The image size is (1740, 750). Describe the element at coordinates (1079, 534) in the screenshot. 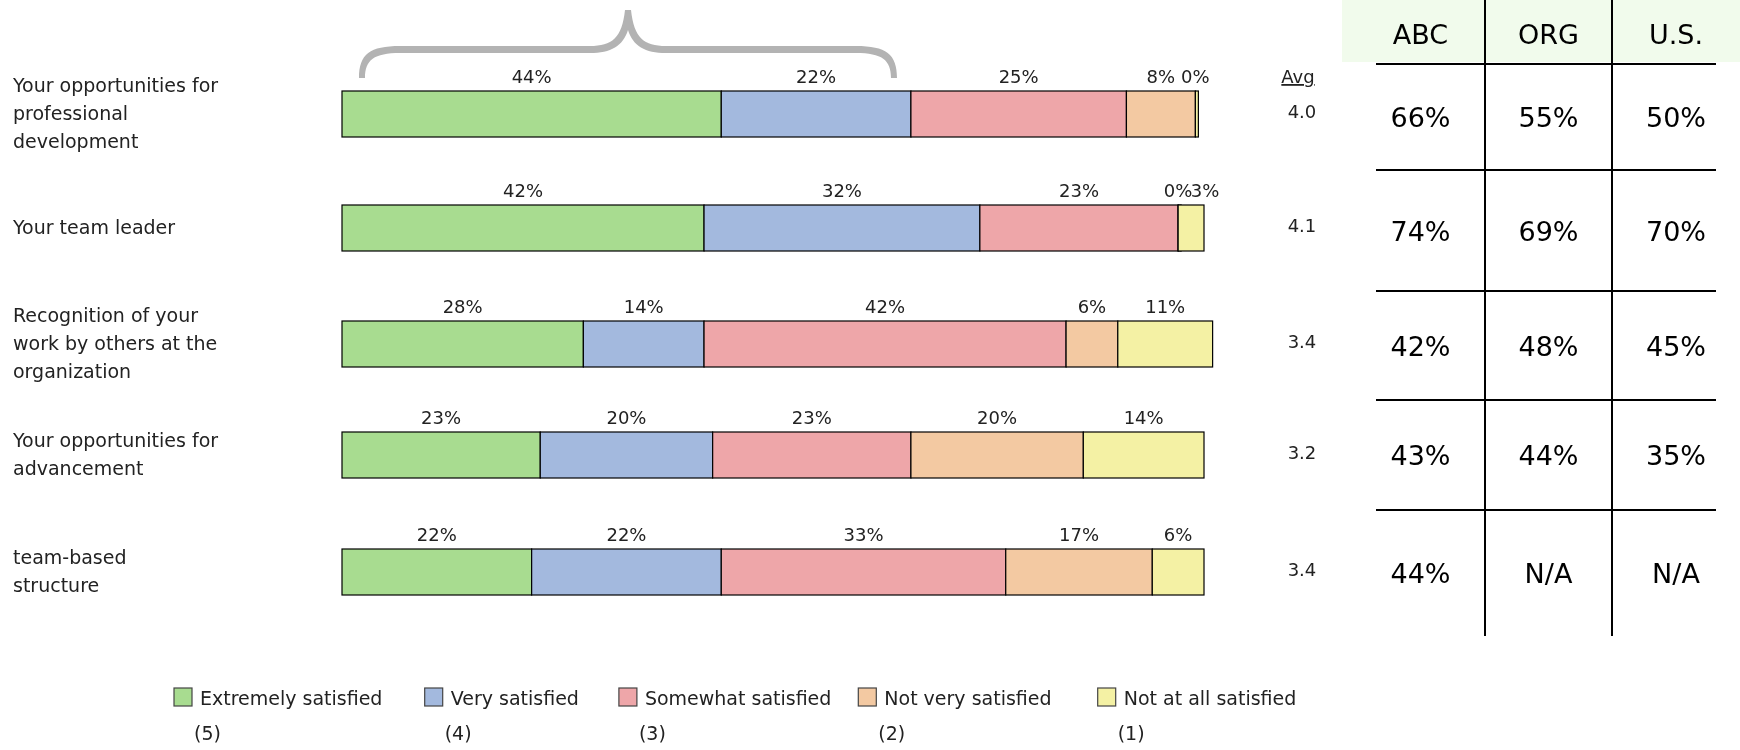

I see `data-label: 17%` at that location.